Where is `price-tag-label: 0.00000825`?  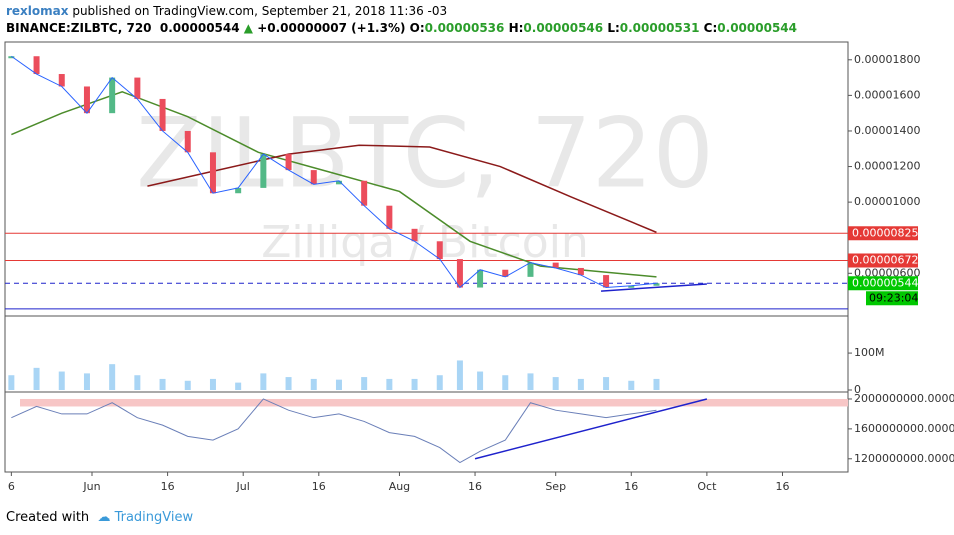
price-tag-label: 0.00000825 is located at coordinates (885, 232).